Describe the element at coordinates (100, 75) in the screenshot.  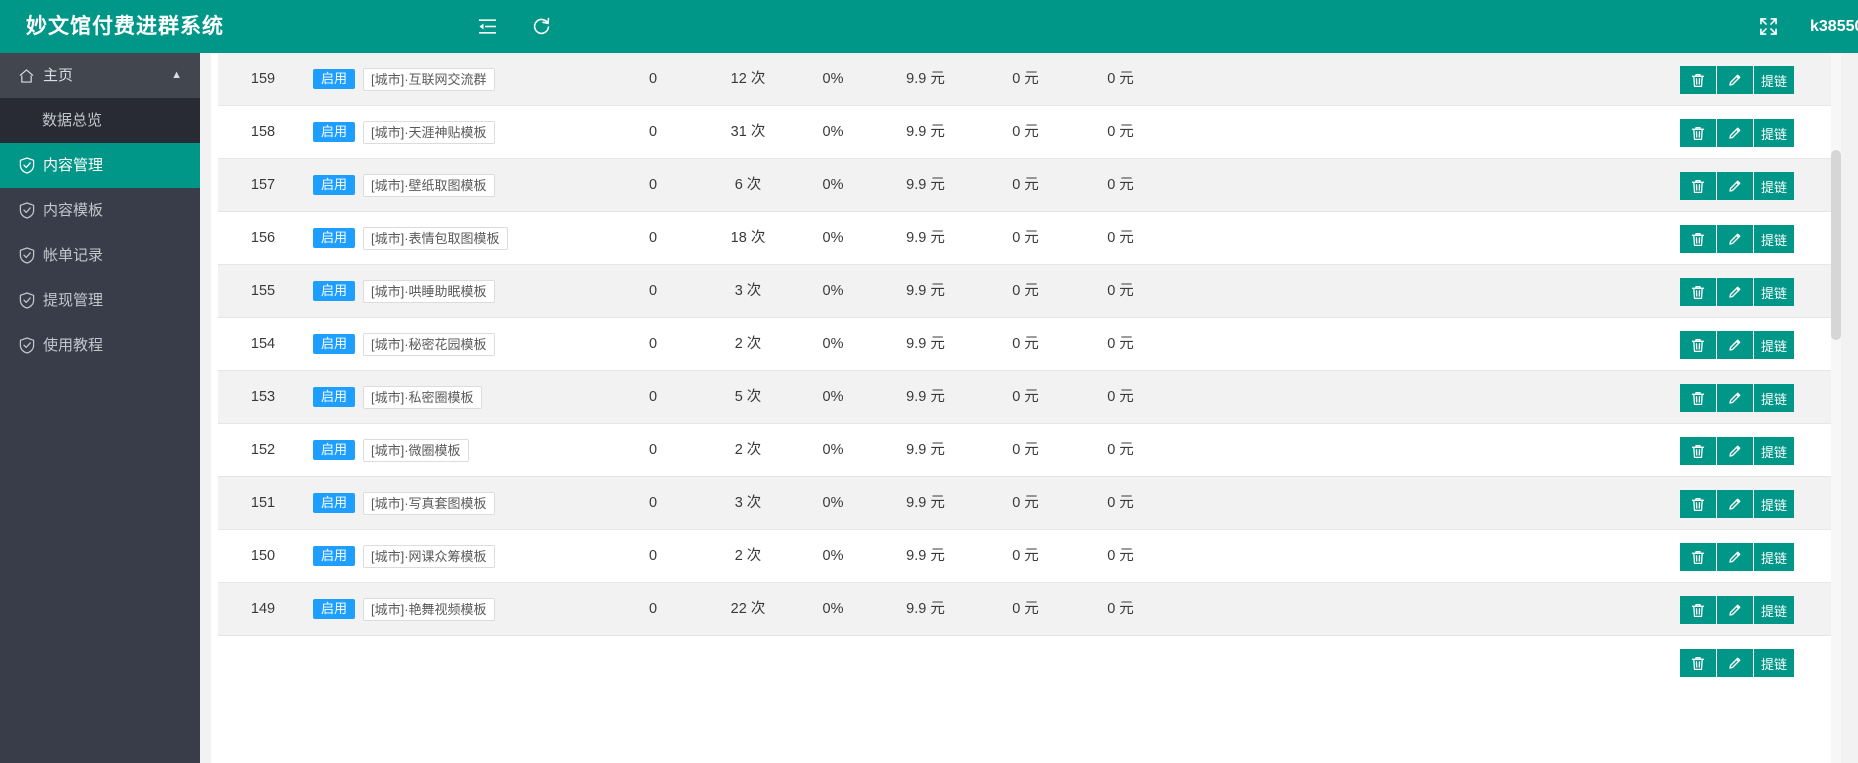
I see `sidebar-item-home: 主页 ▲` at that location.